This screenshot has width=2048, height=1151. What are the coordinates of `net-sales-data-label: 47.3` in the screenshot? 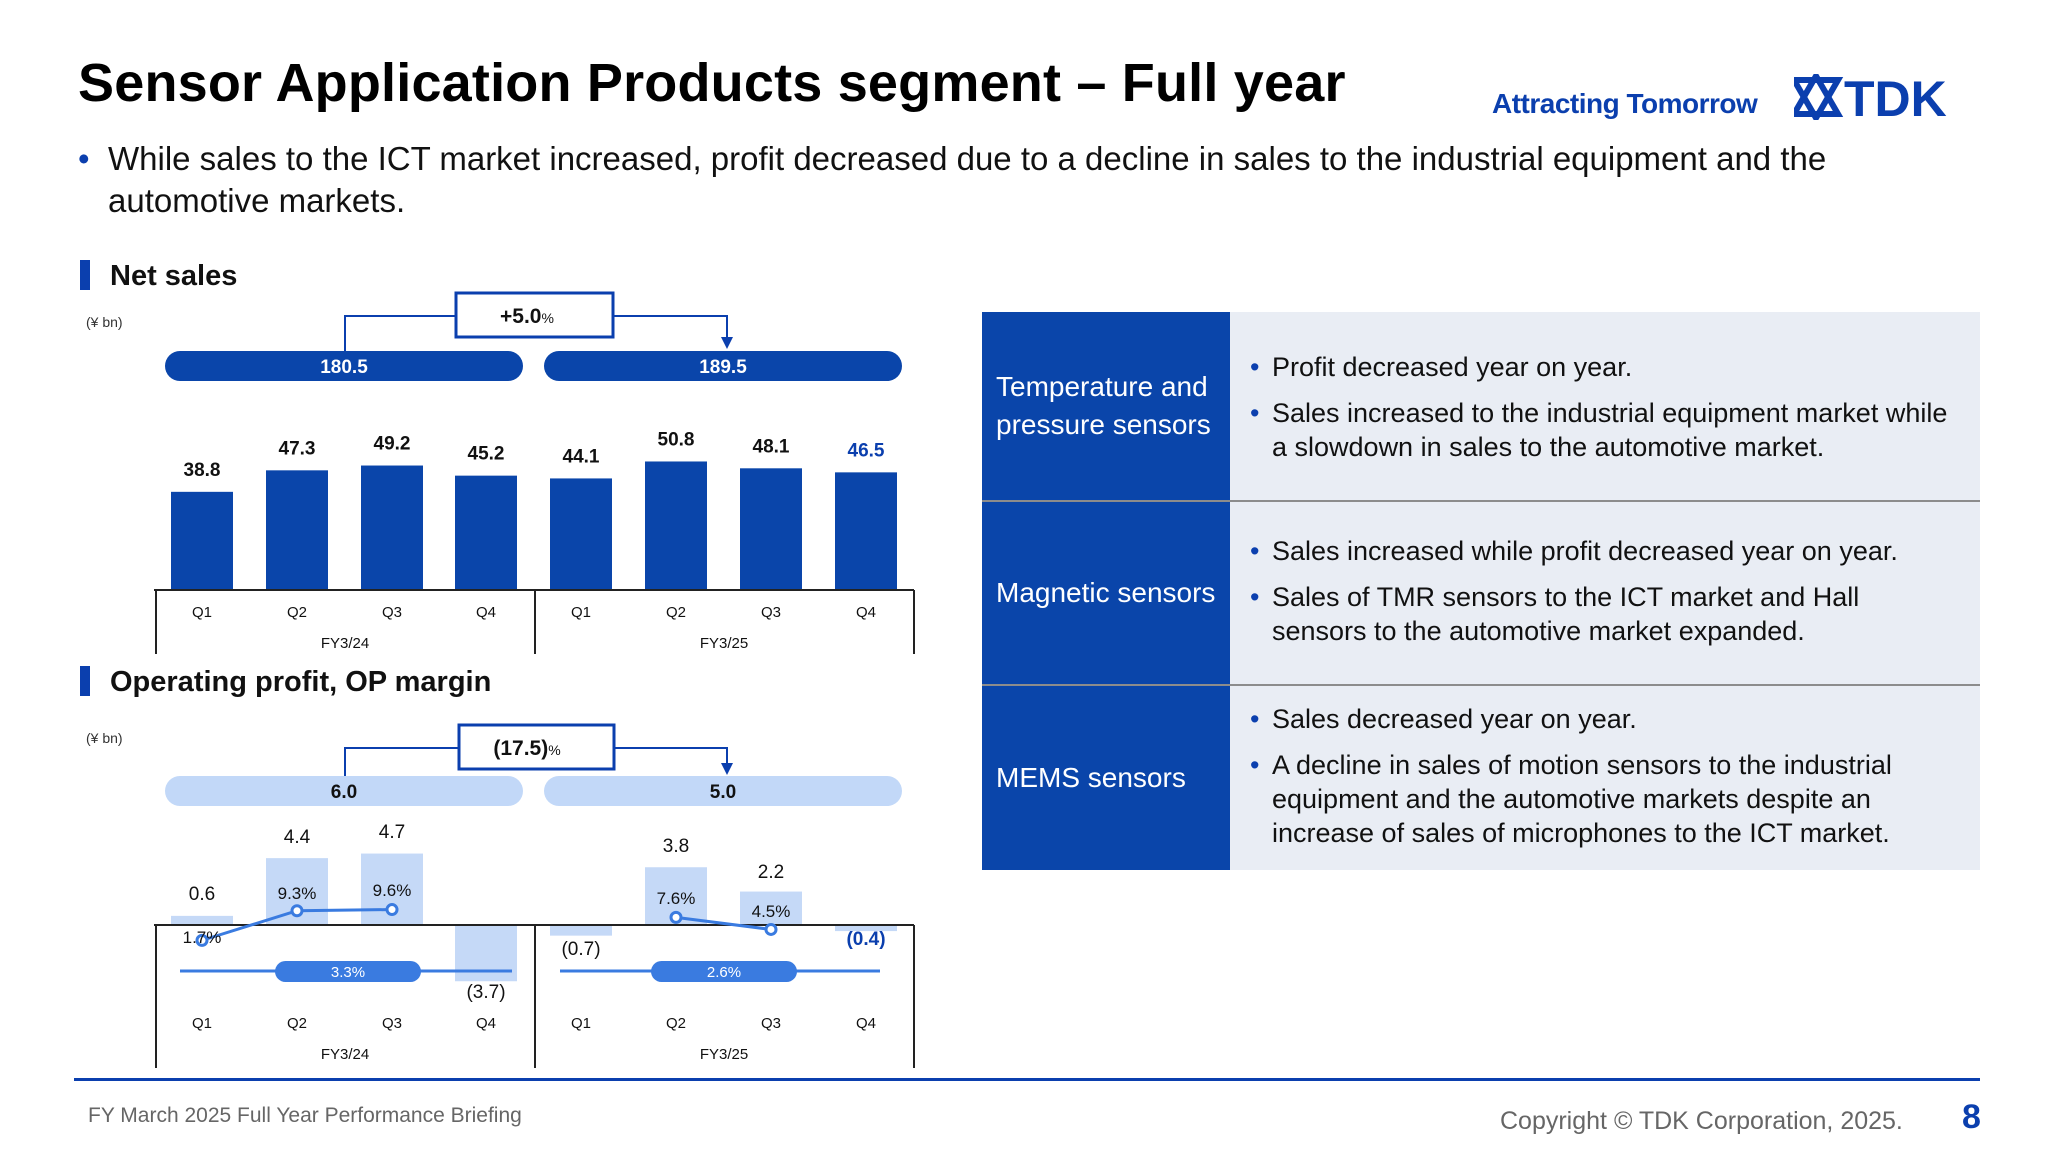 It's located at (297, 448).